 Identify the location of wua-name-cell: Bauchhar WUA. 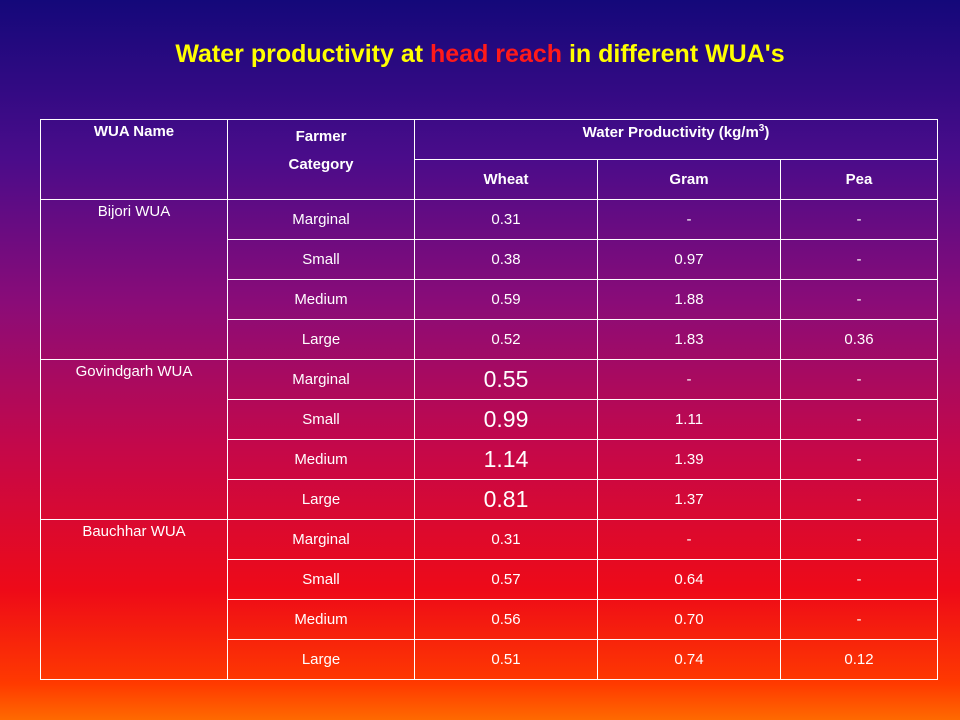
(134, 599).